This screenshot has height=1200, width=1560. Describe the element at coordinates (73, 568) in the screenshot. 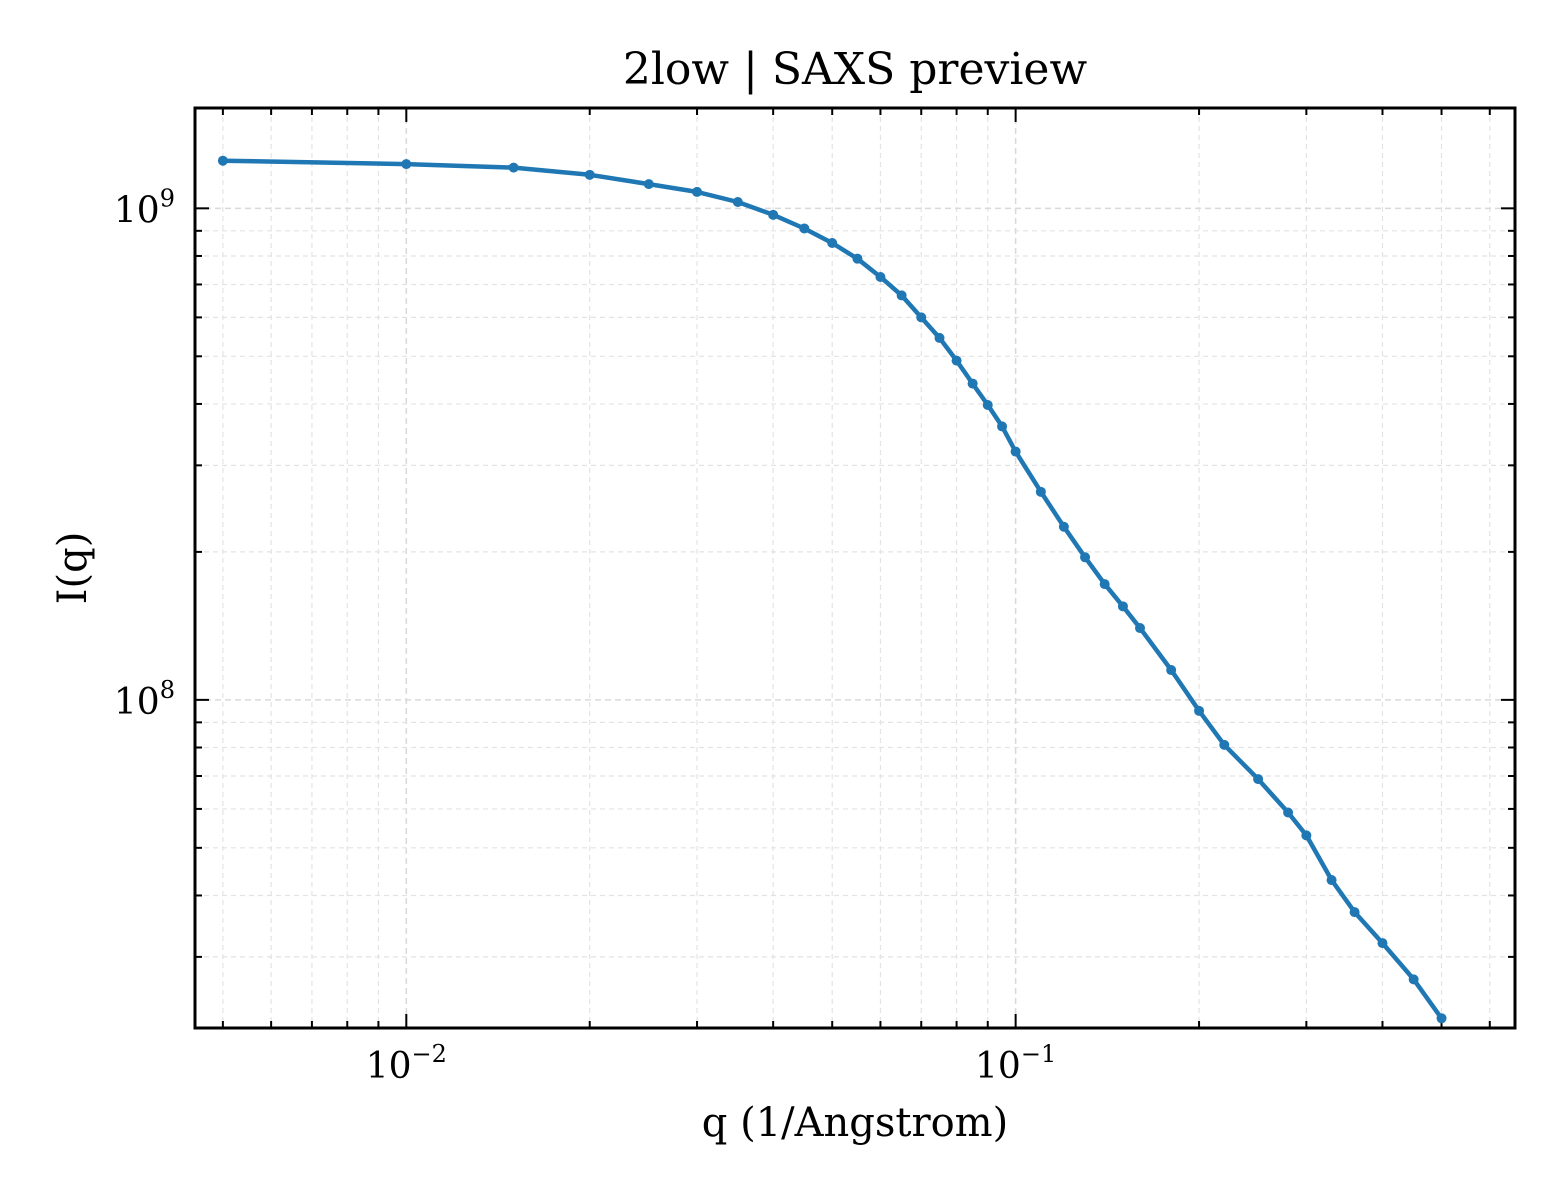

I see `y-axis-label: I(q)` at that location.